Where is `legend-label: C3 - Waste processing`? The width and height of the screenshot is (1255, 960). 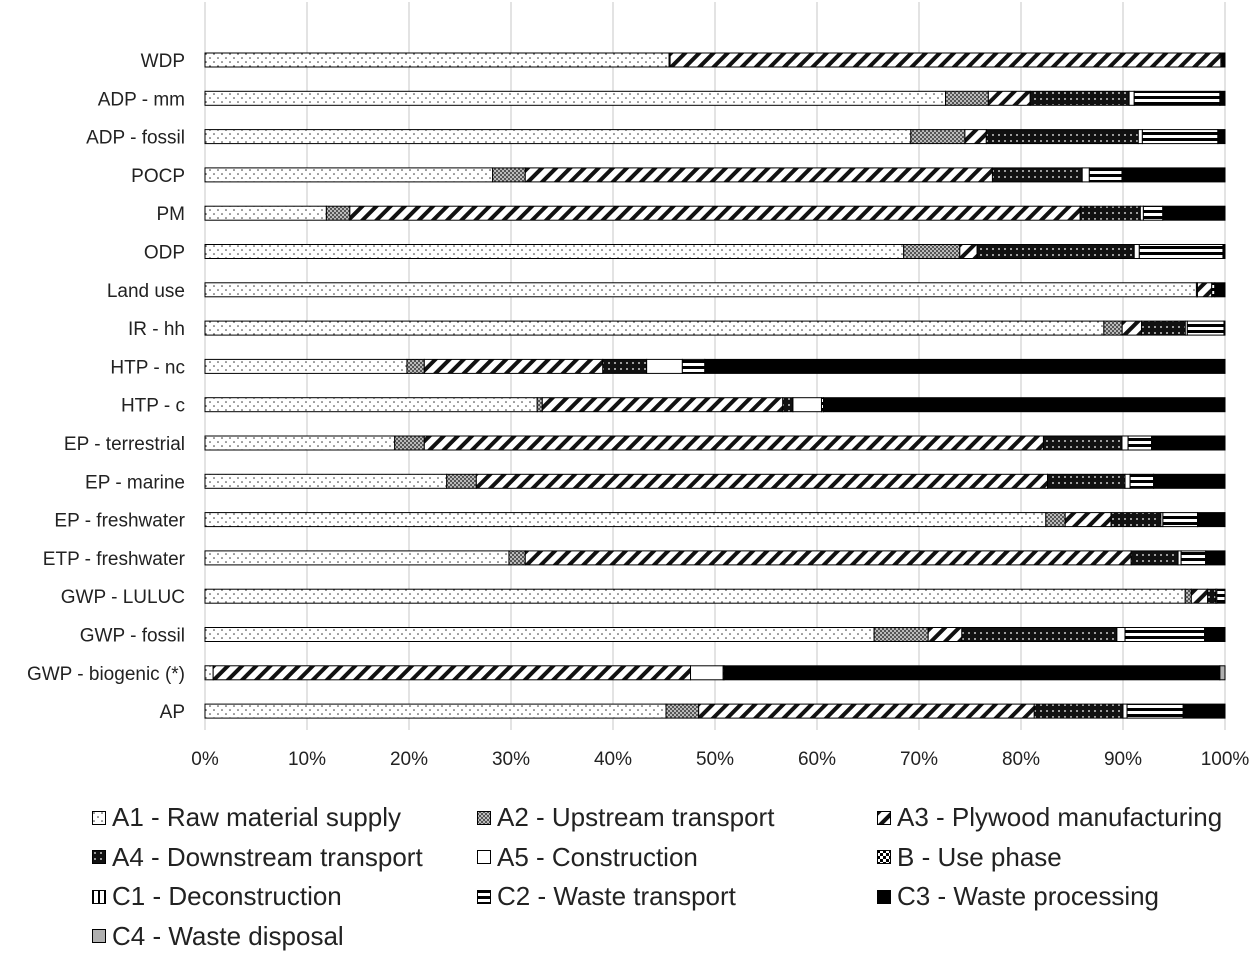
legend-label: C3 - Waste processing is located at coordinates (1028, 896).